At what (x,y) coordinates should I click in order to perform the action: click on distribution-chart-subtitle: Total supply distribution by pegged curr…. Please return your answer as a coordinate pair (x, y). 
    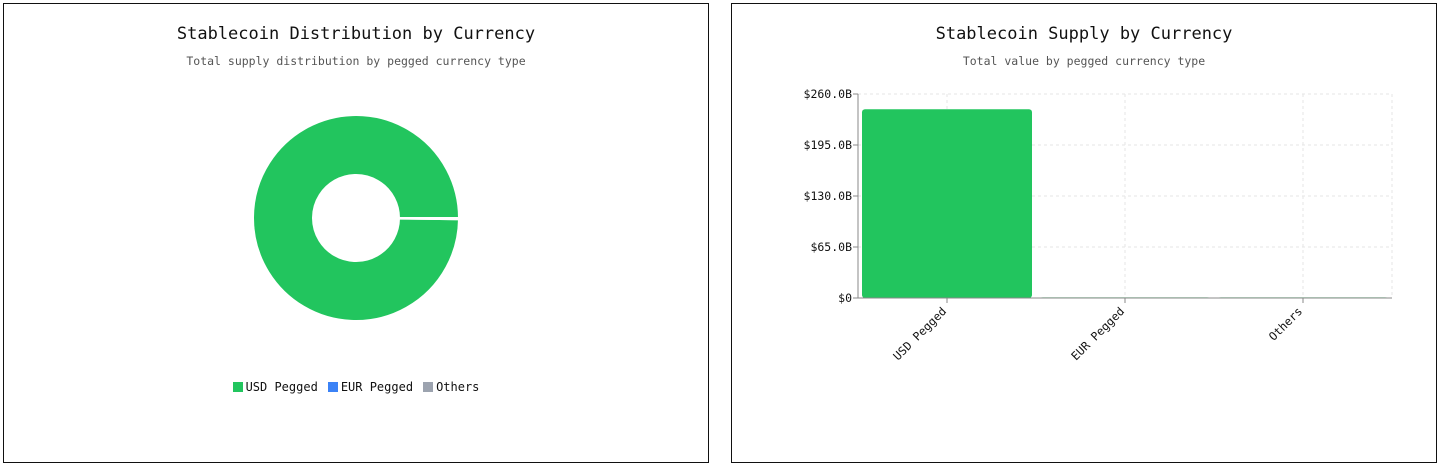
    Looking at the image, I should click on (356, 61).